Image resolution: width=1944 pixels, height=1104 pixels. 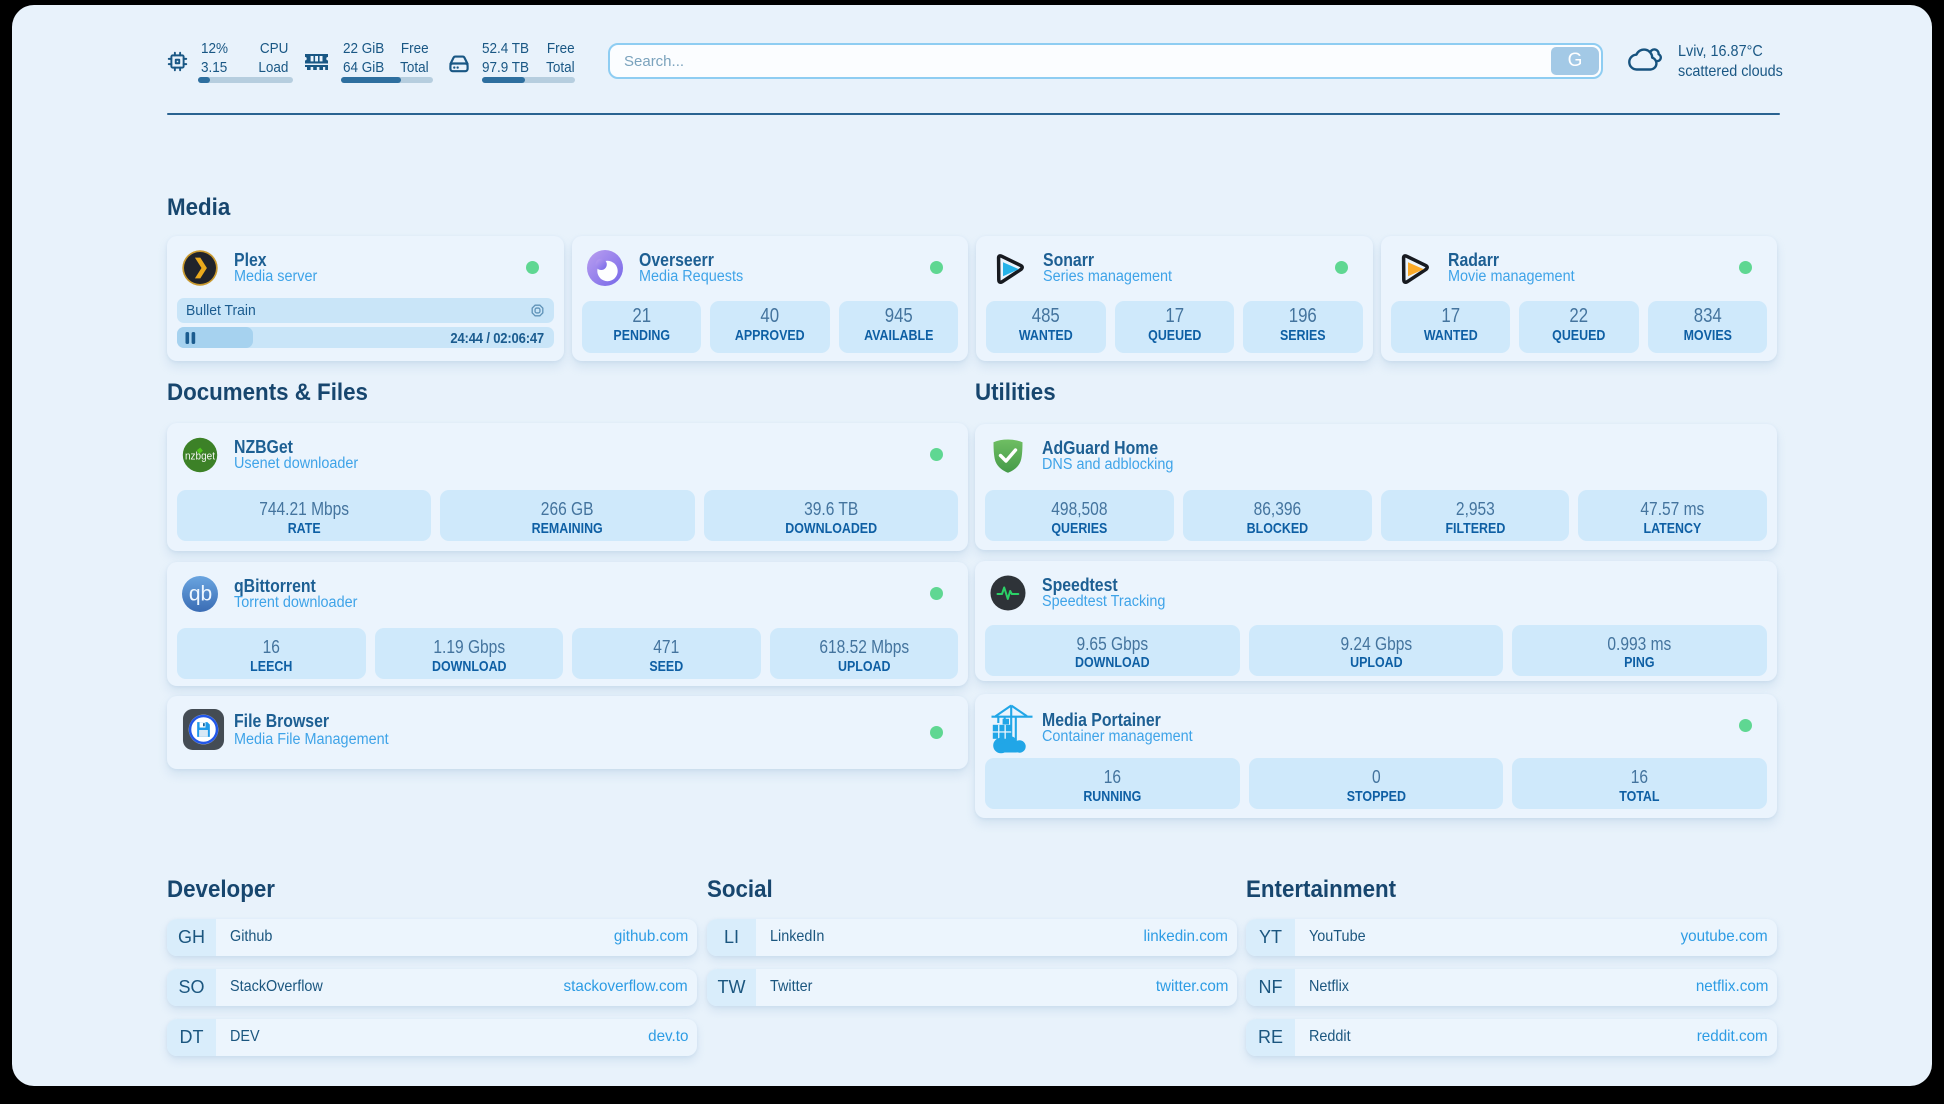 What do you see at coordinates (200, 594) in the screenshot?
I see `svg-text: qb` at bounding box center [200, 594].